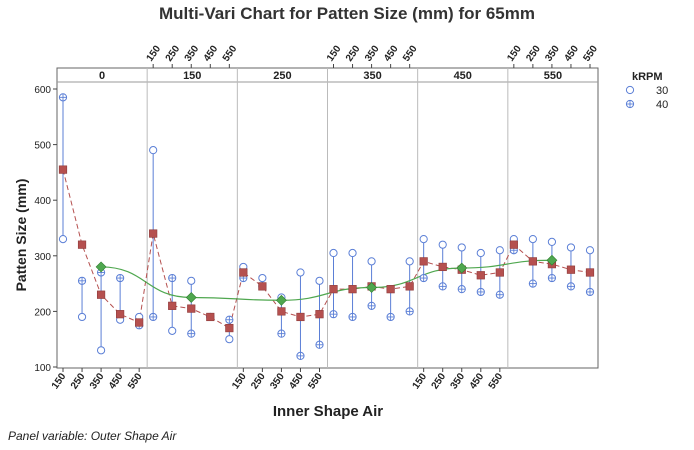 Image resolution: width=694 pixels, height=450 pixels. I want to click on panel-label: 0, so click(102, 76).